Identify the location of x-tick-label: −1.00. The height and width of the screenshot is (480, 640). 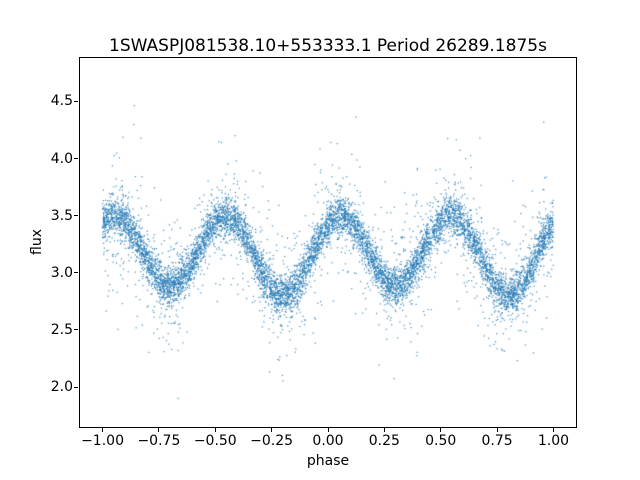
(102, 441).